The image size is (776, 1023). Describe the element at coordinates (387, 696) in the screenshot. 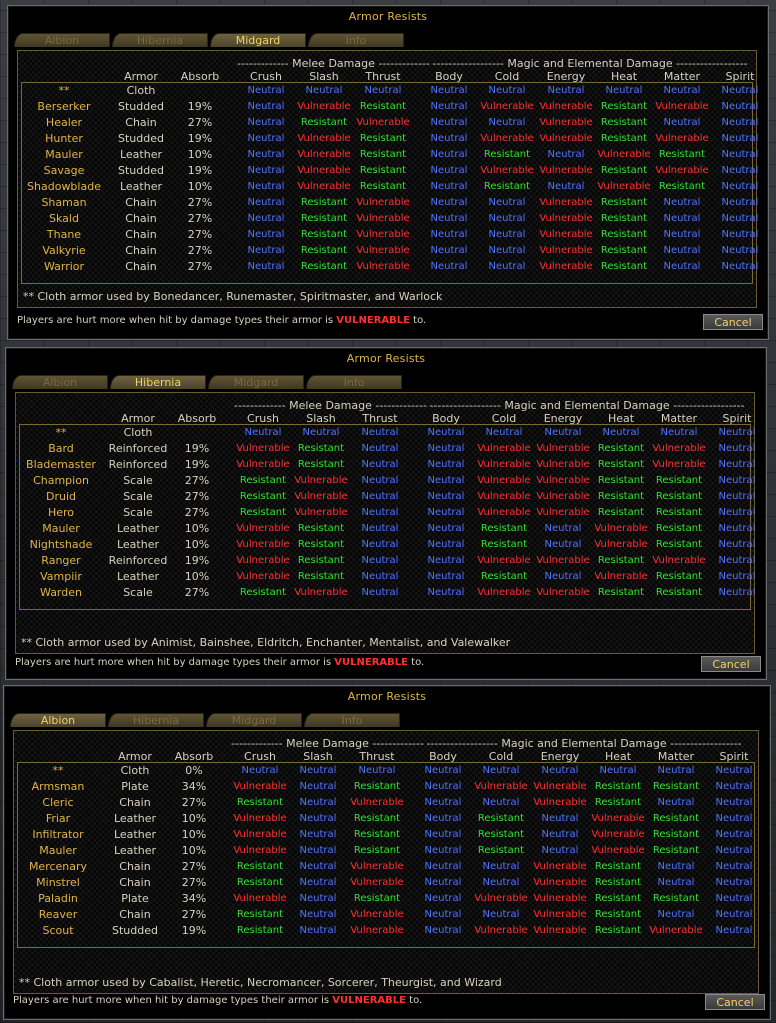

I see `window-title: Armor Resists` at that location.